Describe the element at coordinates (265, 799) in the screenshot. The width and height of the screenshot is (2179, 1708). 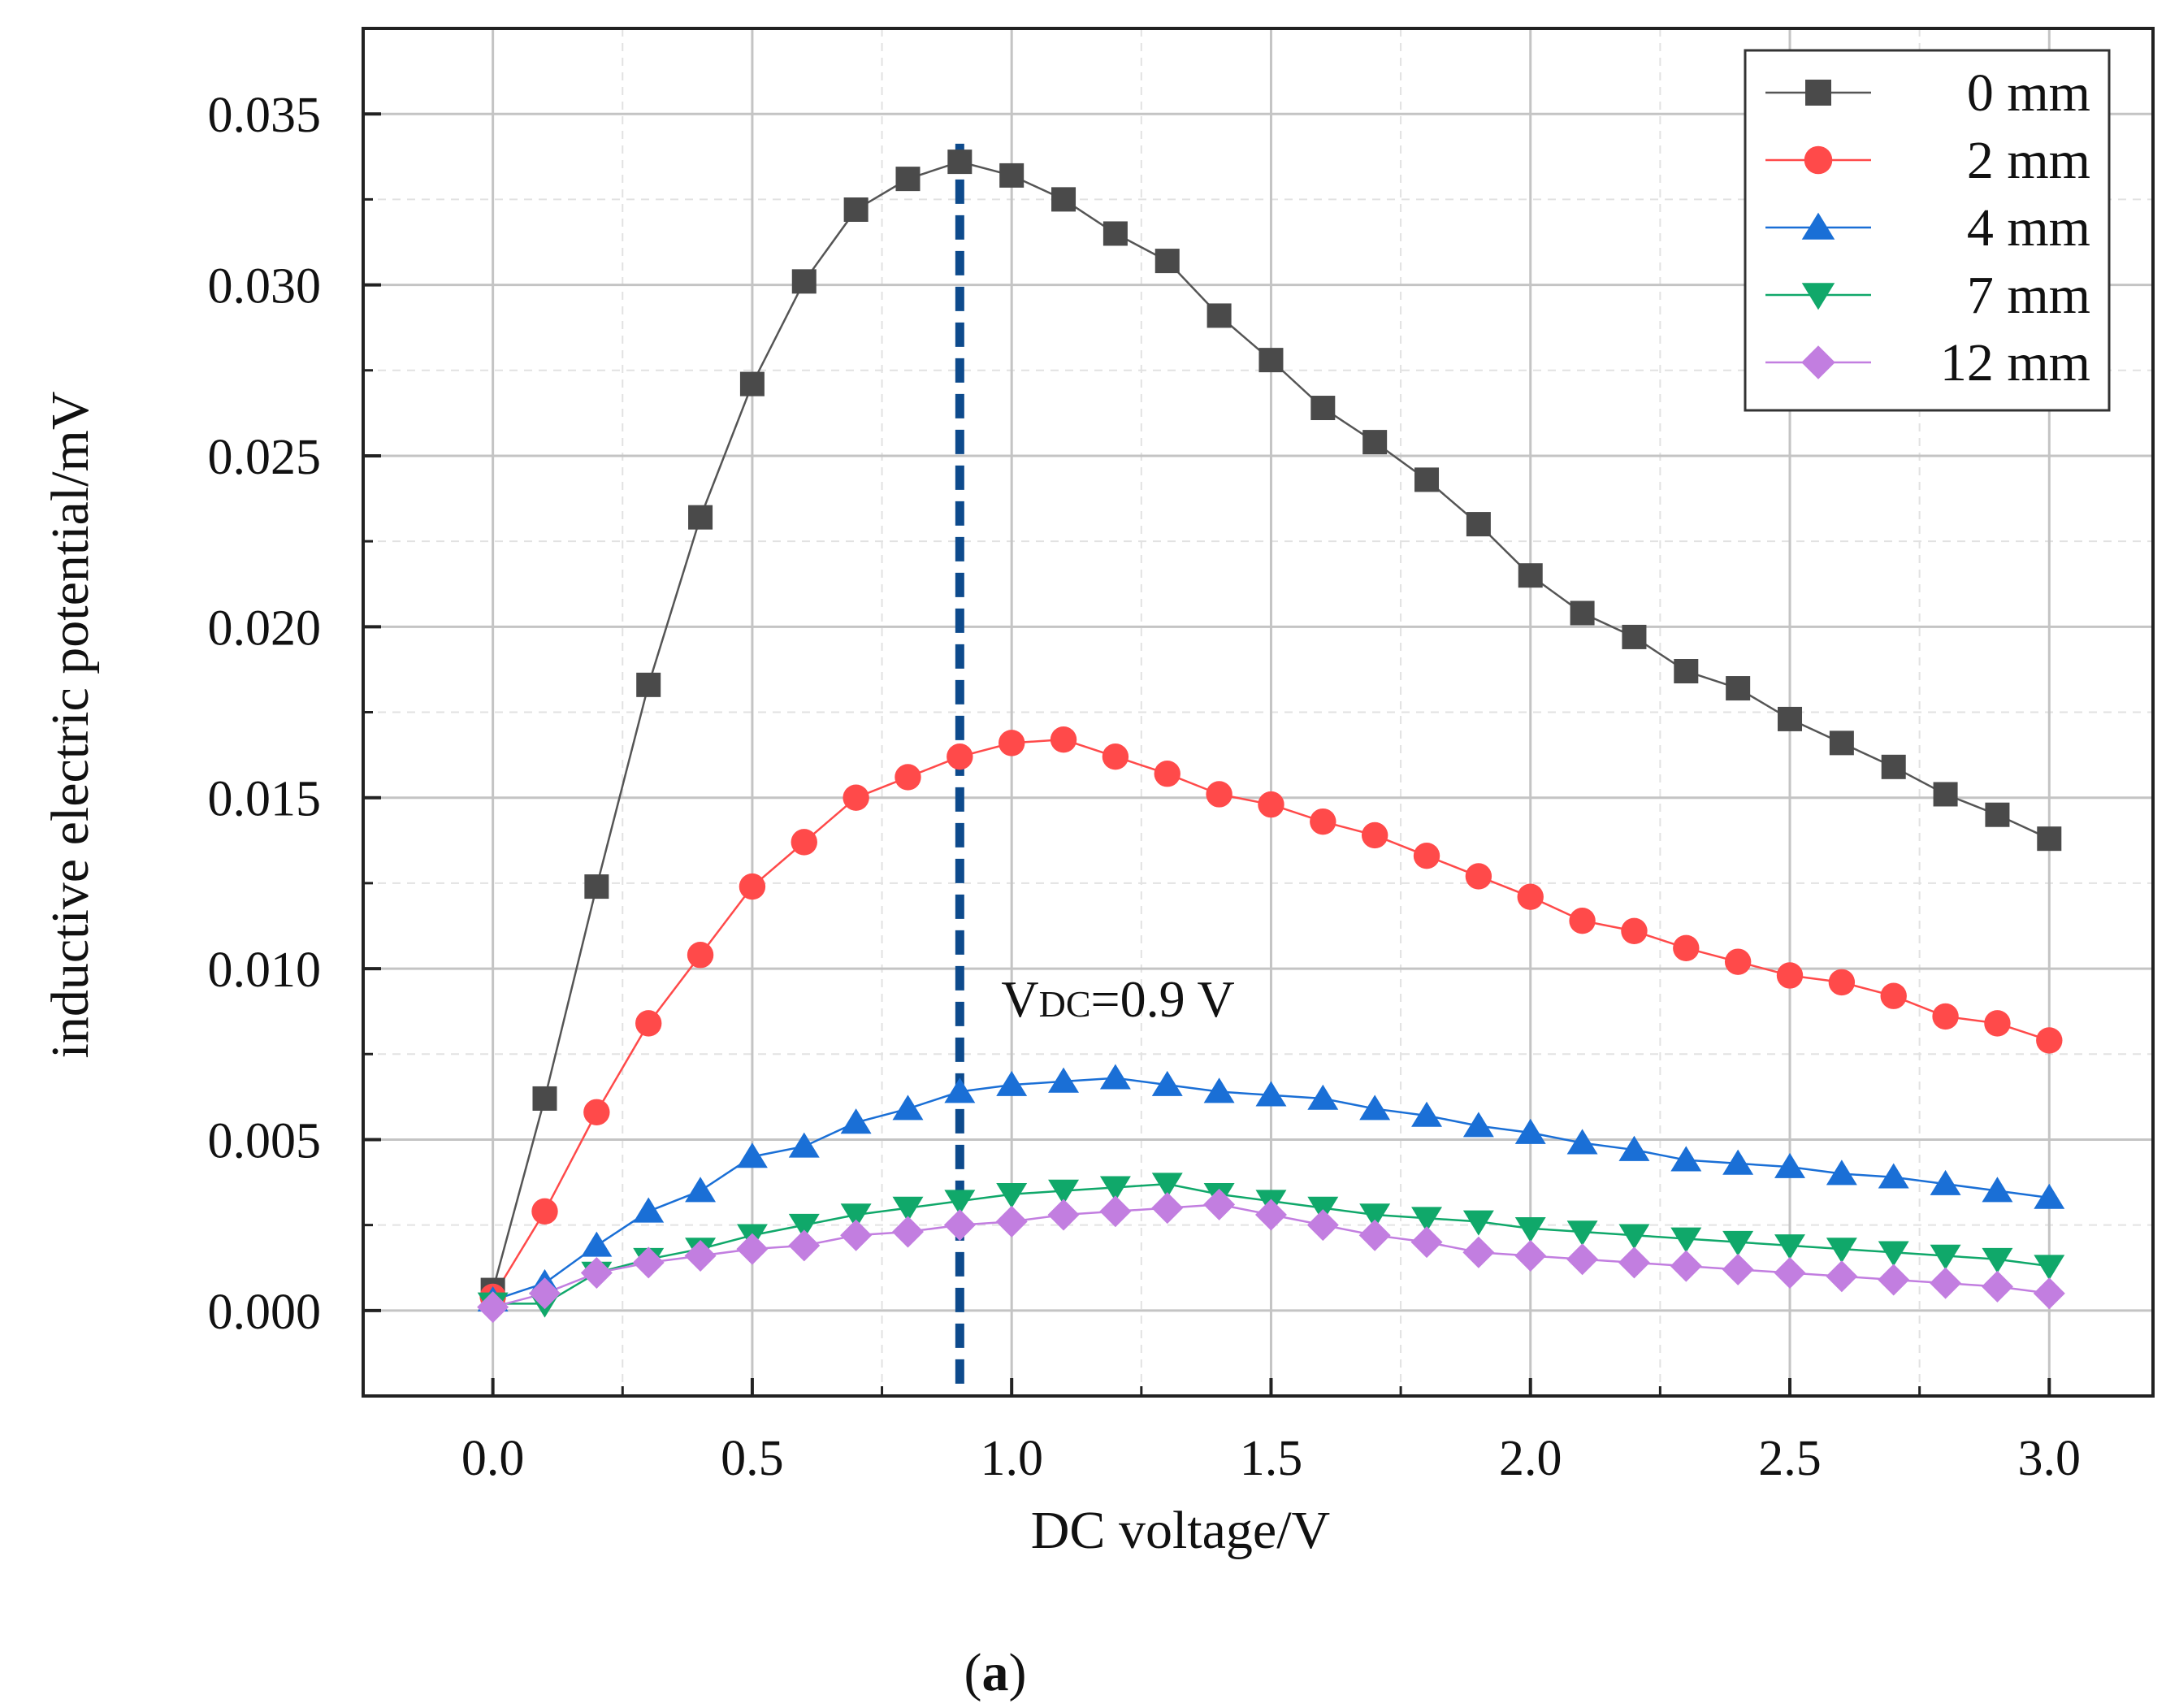
I see `y-tick-label: 0.015` at that location.